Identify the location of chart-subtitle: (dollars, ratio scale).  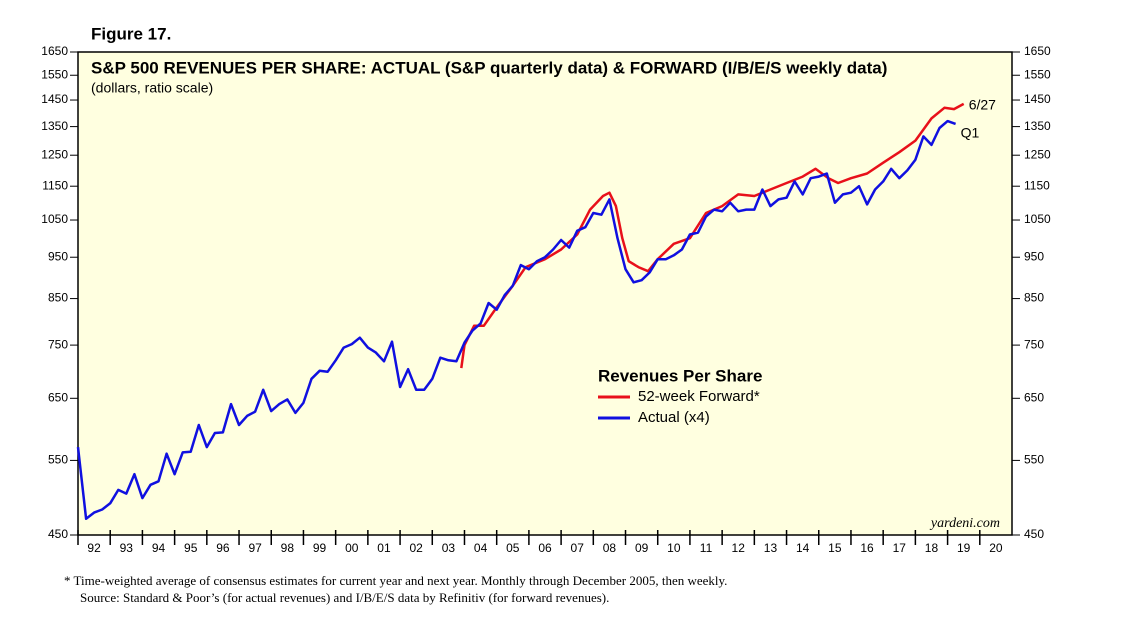
(152, 88).